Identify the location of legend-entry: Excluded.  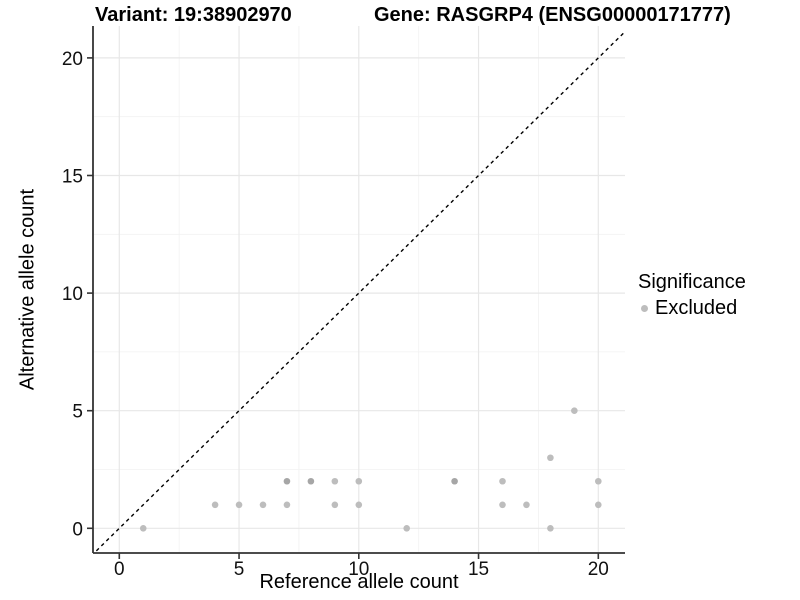
(692, 308).